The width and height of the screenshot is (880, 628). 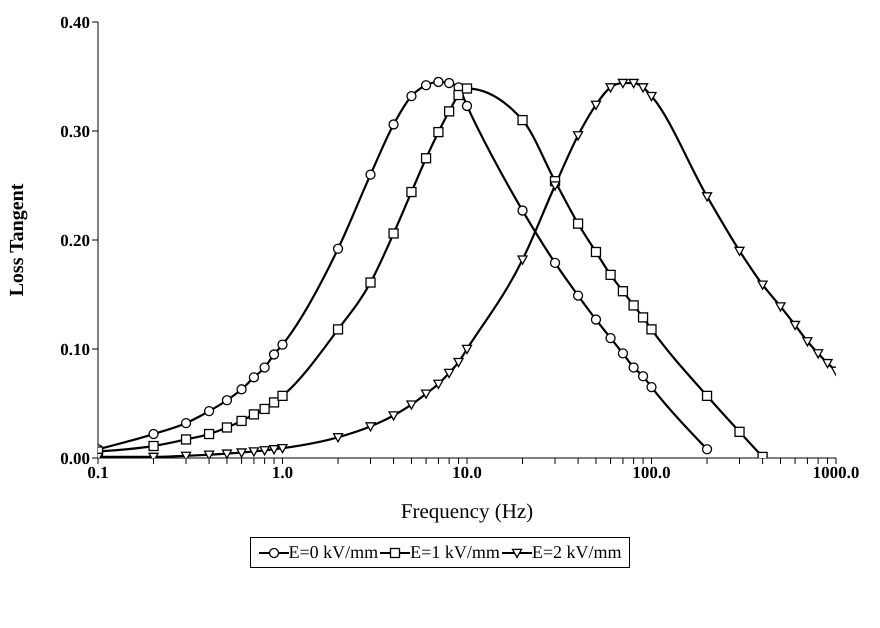 I want to click on y-tick-label: 0.40, so click(x=75, y=22).